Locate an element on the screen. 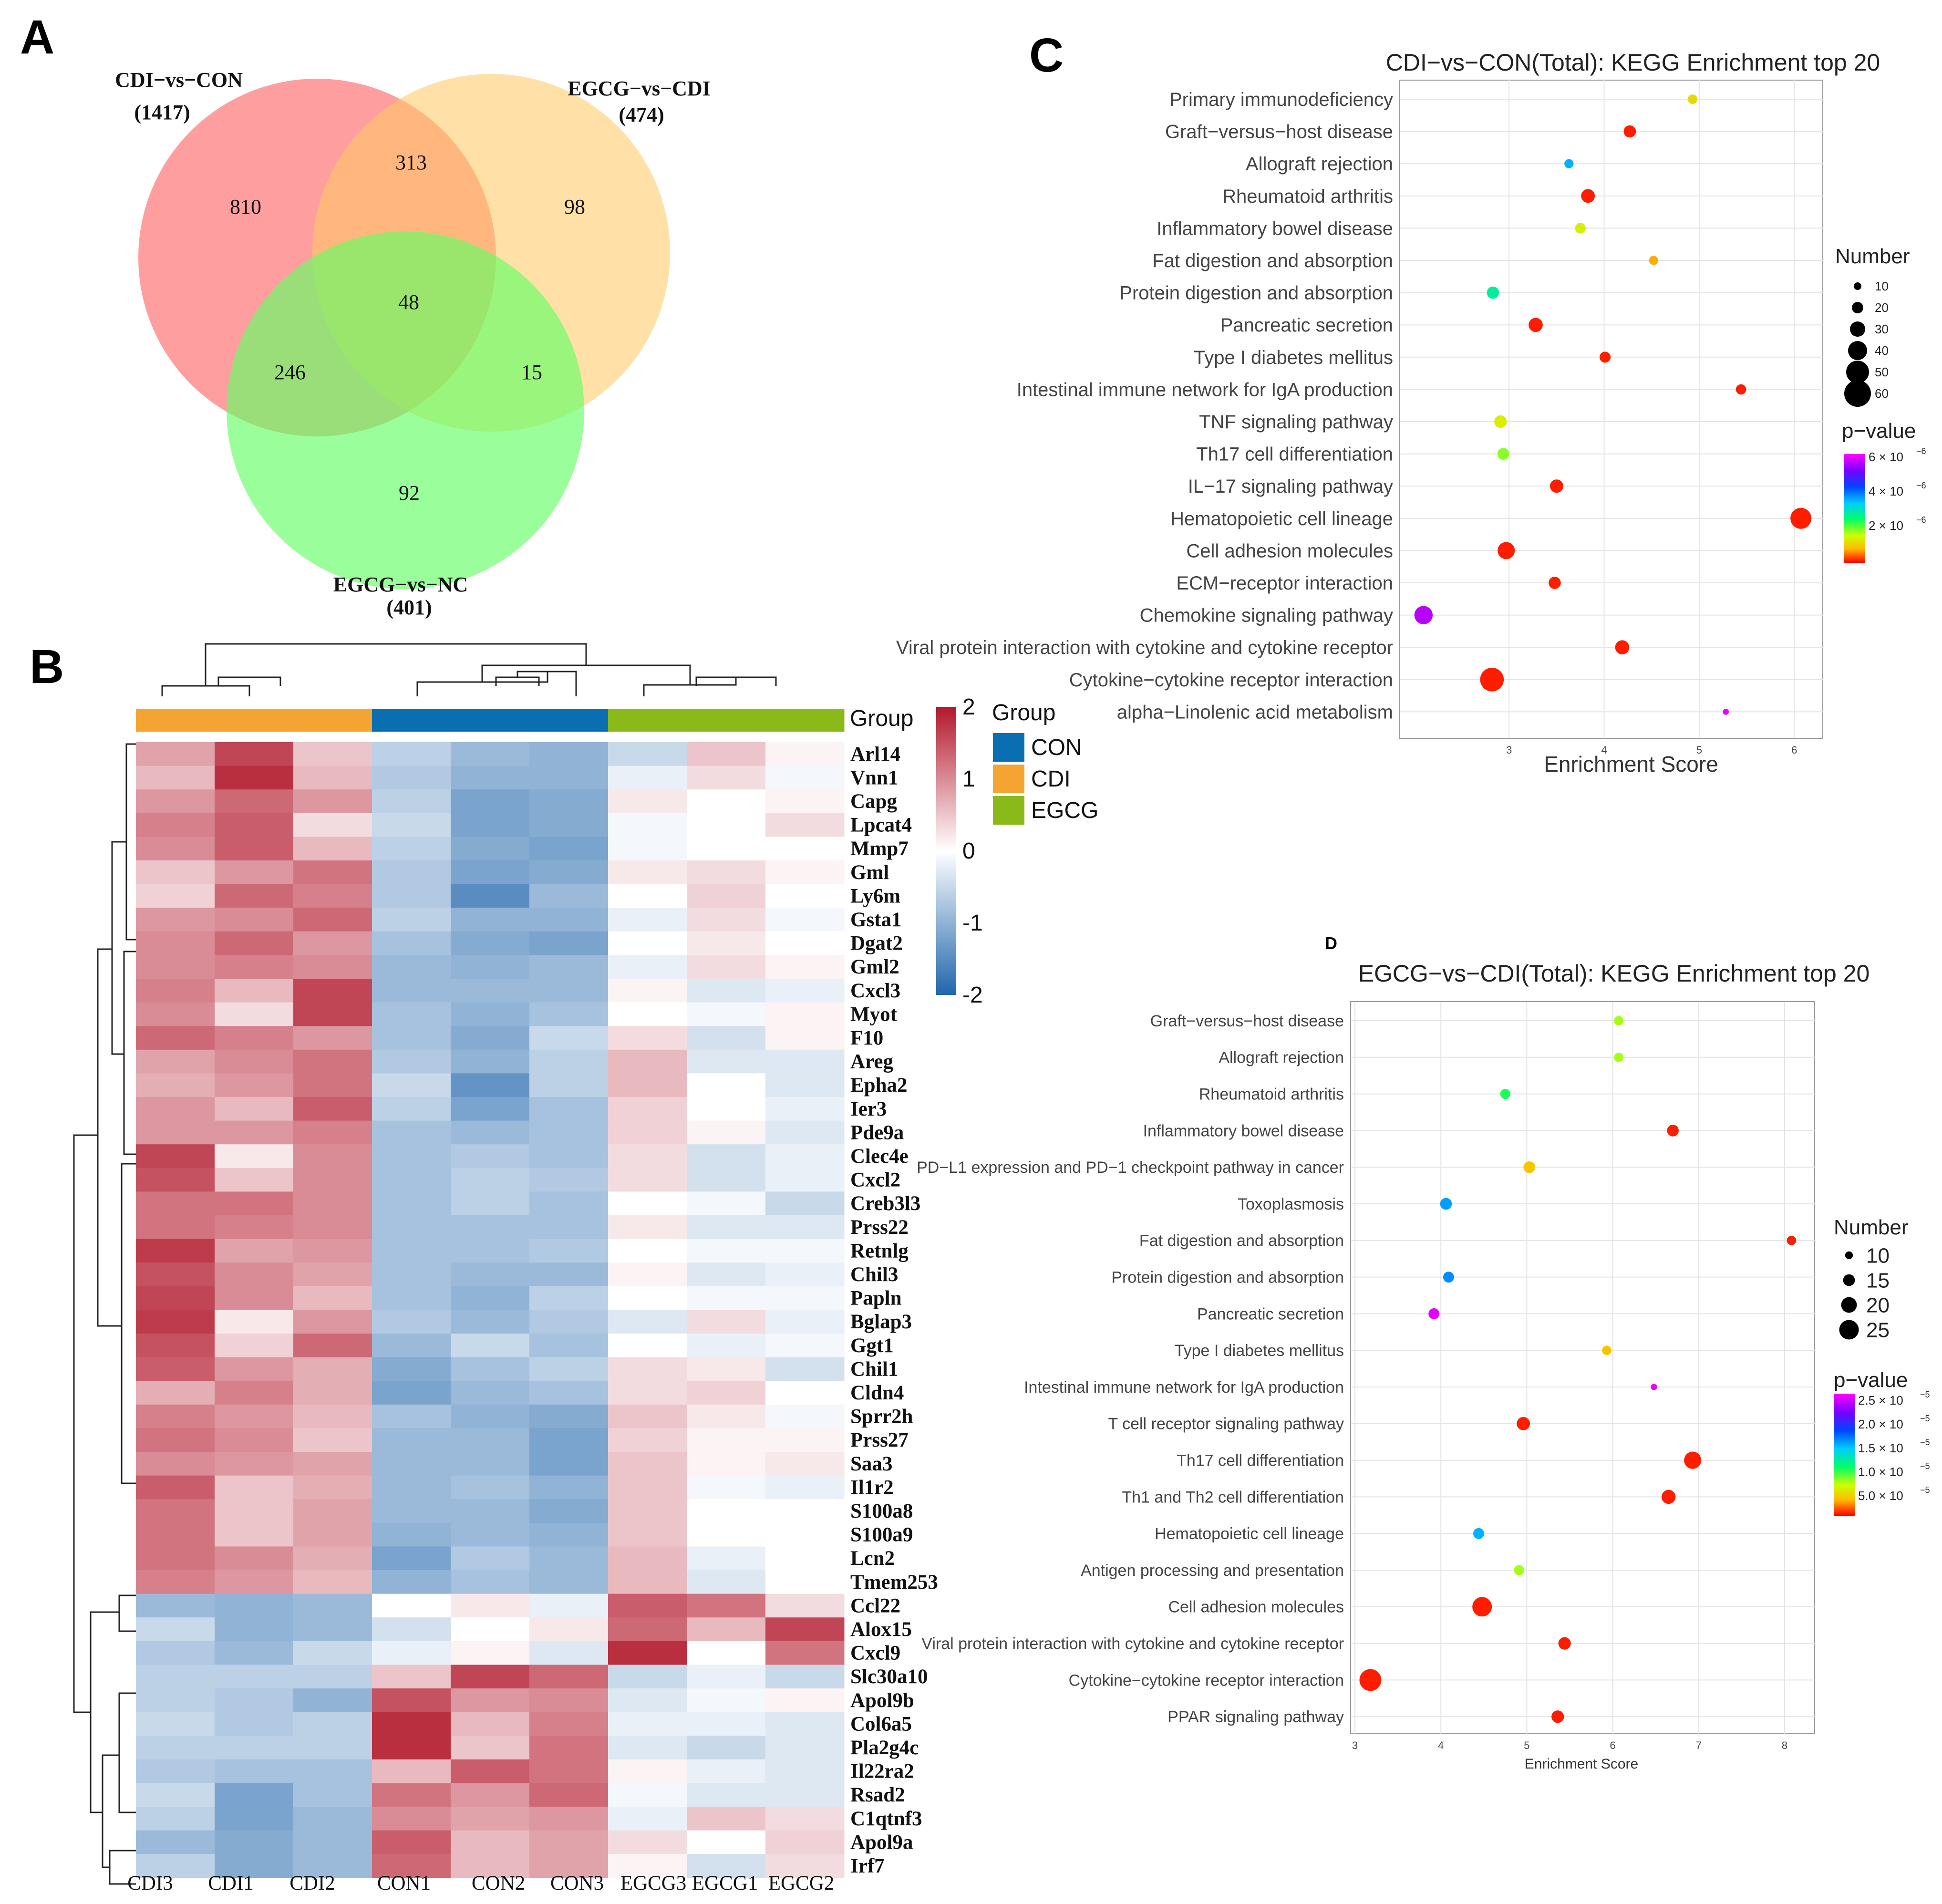 The width and height of the screenshot is (1942, 1904). gene-label: Chil1 is located at coordinates (874, 1369).